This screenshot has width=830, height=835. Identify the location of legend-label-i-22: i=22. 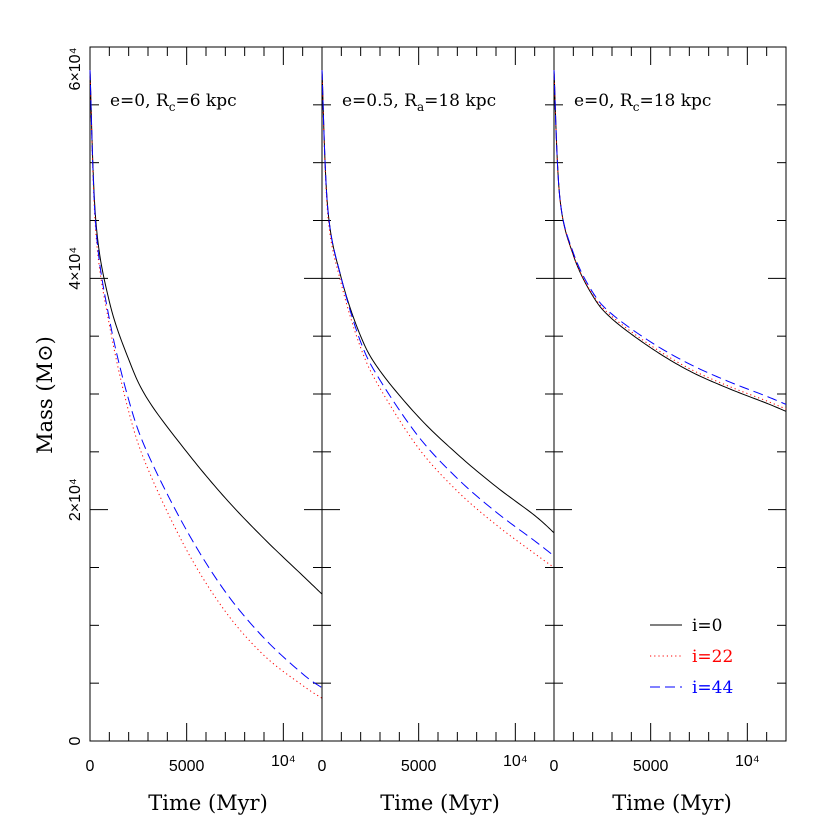
(712, 657).